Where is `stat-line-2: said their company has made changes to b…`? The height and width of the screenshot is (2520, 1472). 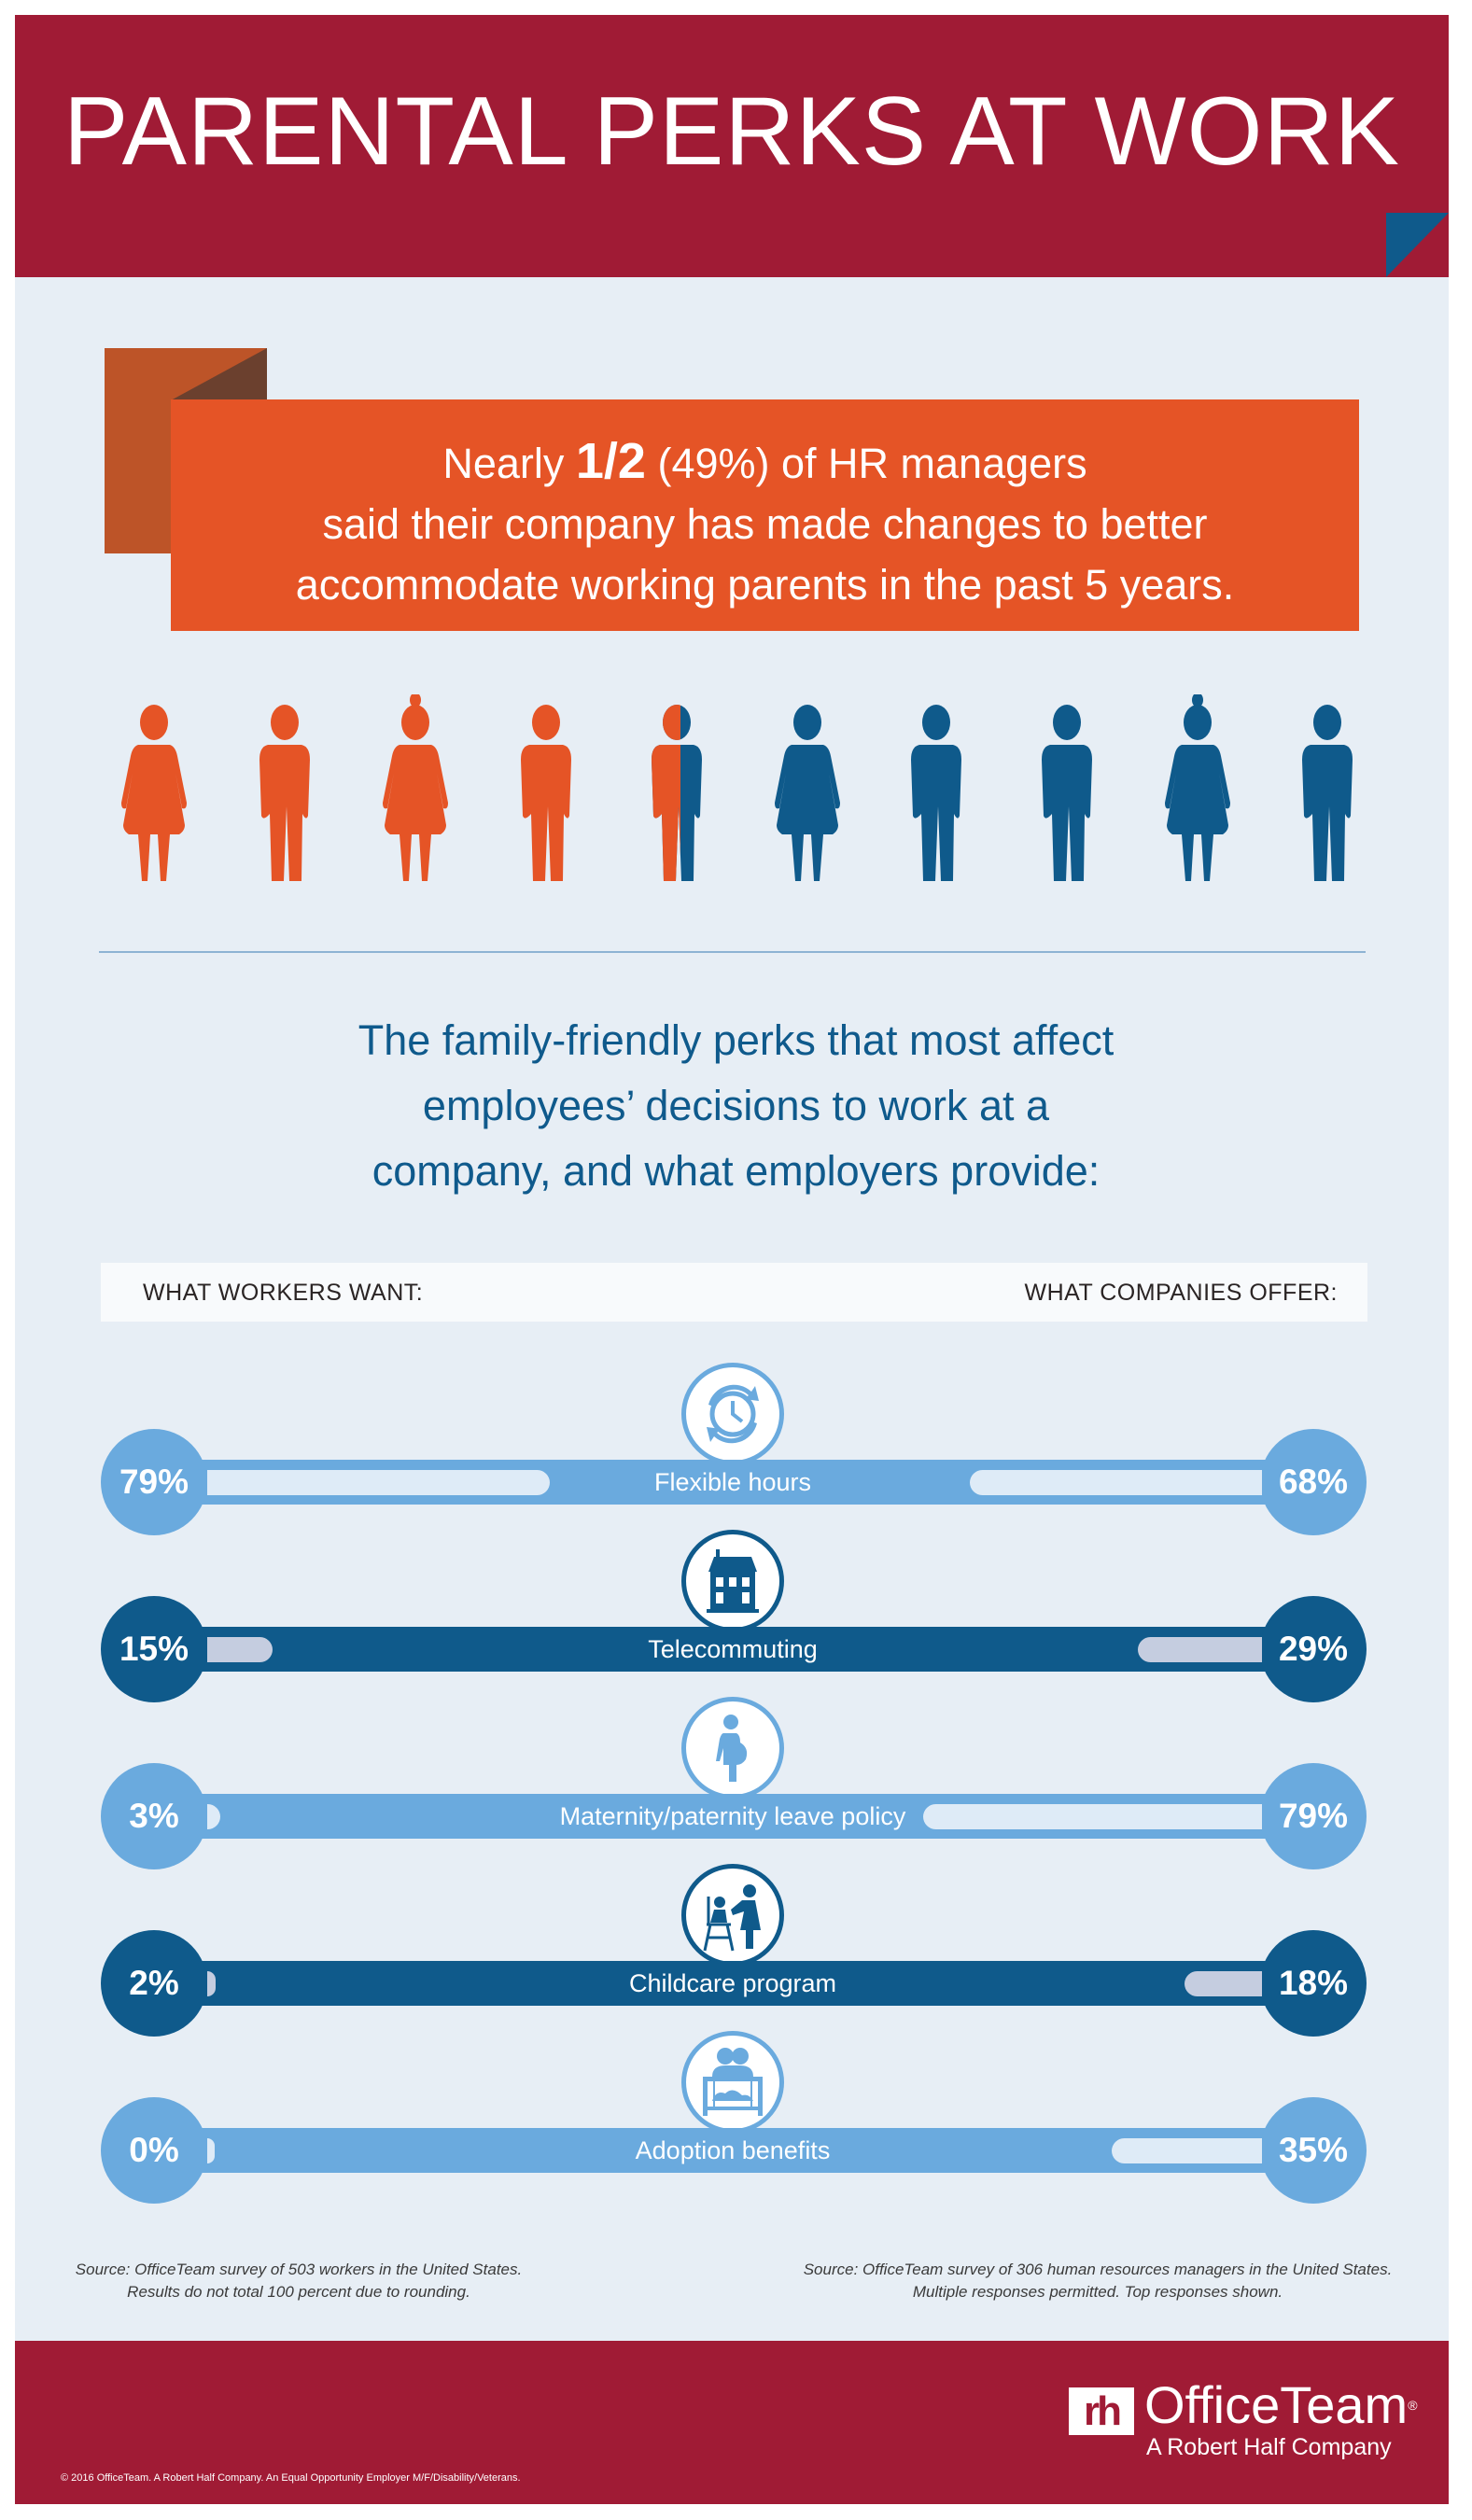 stat-line-2: said their company has made changes to b… is located at coordinates (765, 524).